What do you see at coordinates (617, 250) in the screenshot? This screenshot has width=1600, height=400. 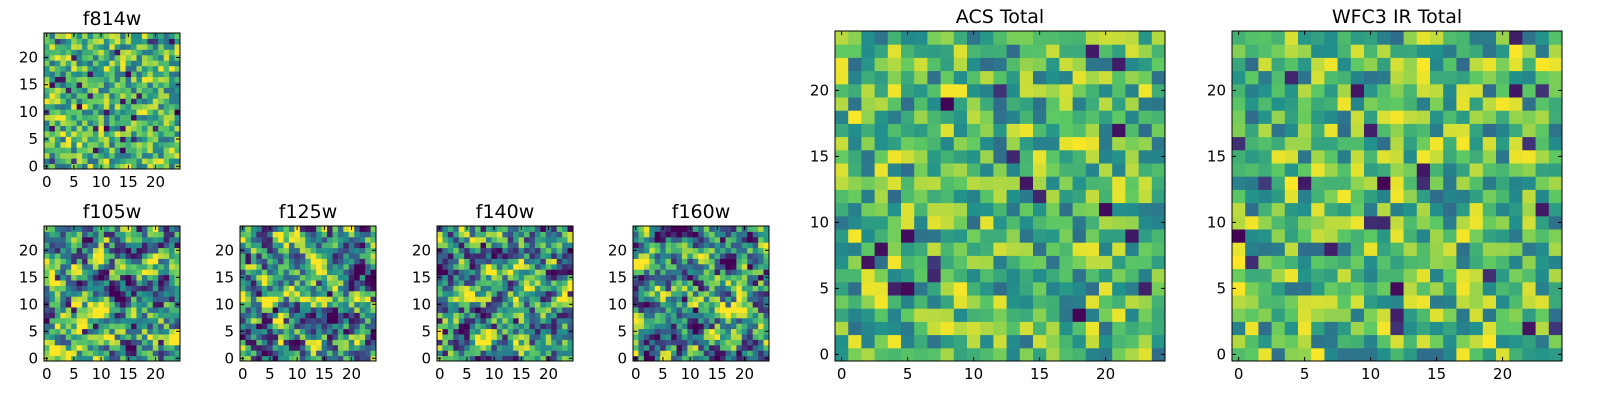 I see `y-tick-label: 20` at bounding box center [617, 250].